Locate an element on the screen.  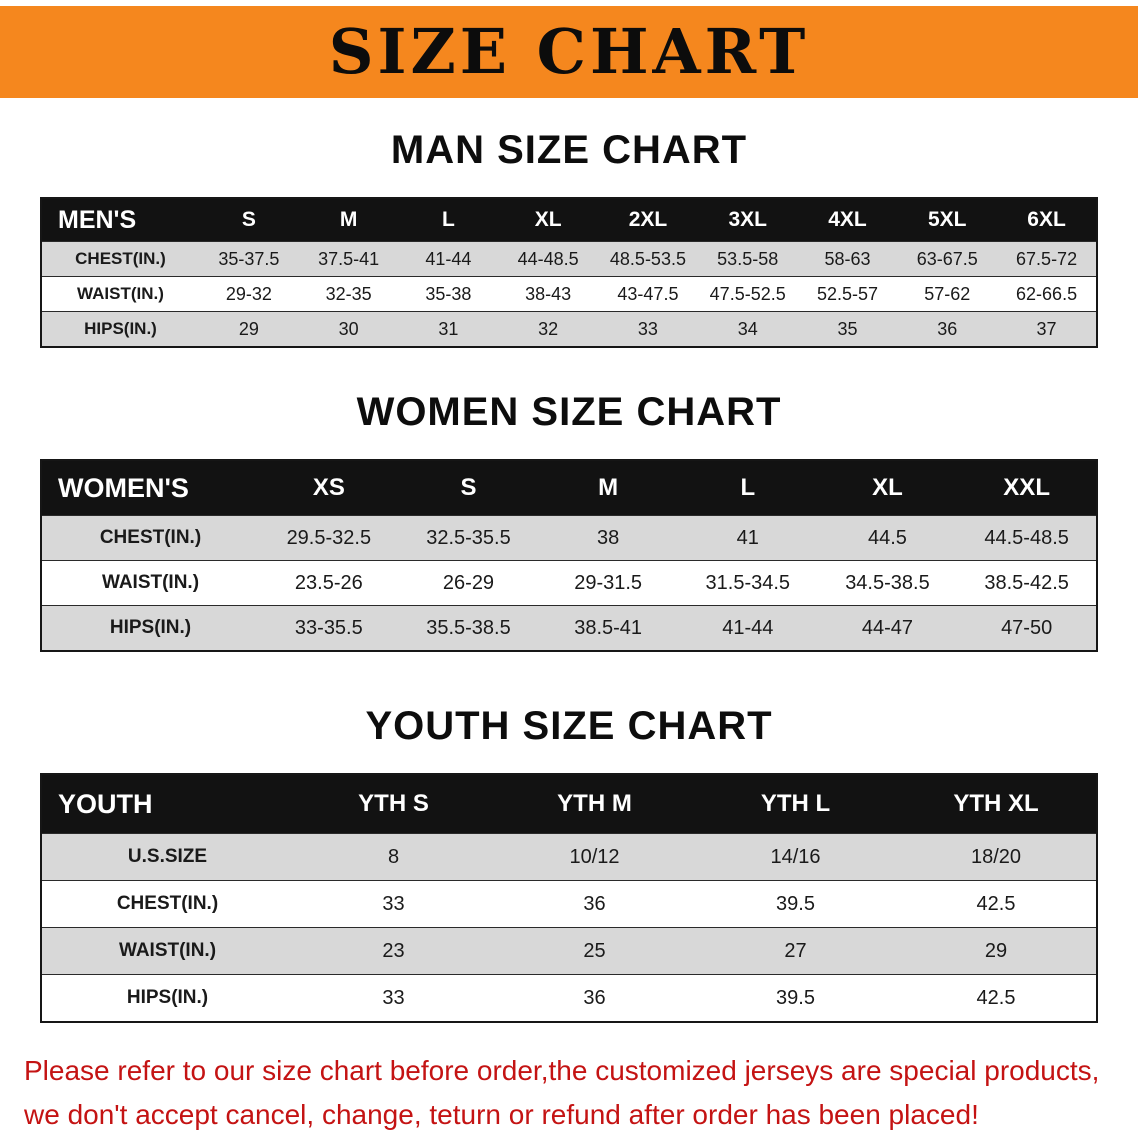
size-header-cell: L is located at coordinates (747, 488).